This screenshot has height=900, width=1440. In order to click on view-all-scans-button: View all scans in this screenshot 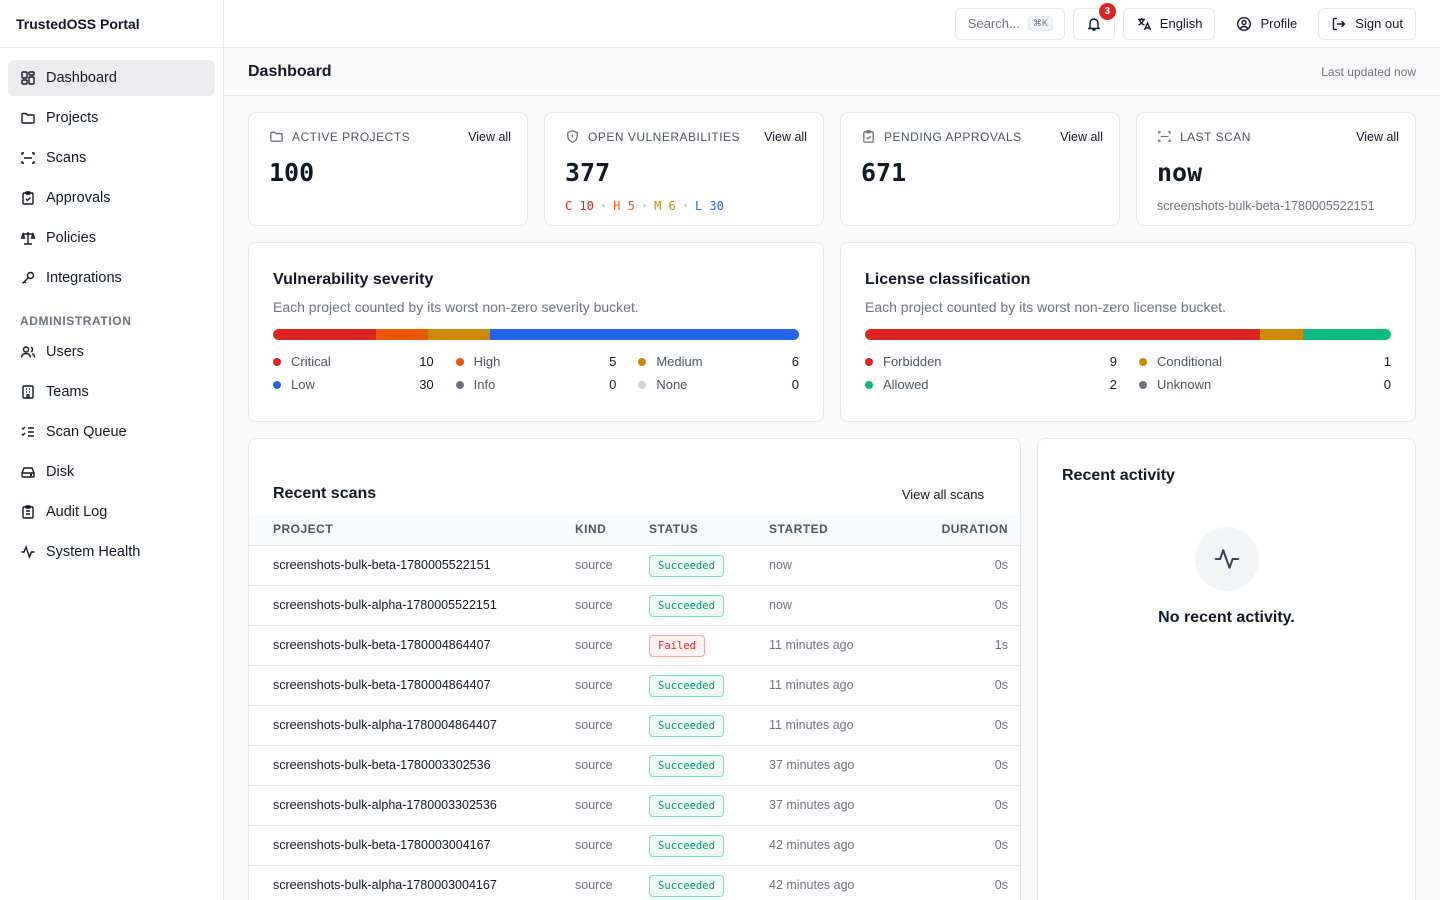, I will do `click(942, 494)`.